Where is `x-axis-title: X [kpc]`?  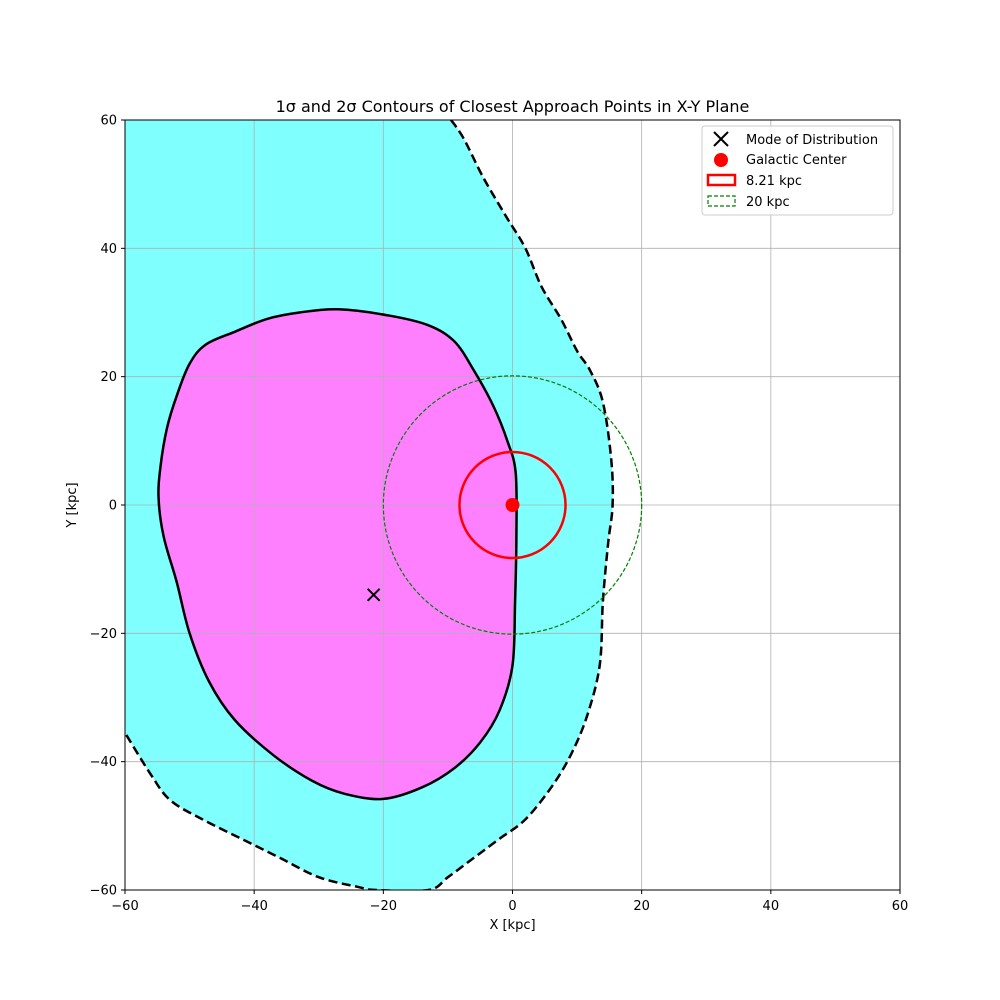
x-axis-title: X [kpc] is located at coordinates (512, 925).